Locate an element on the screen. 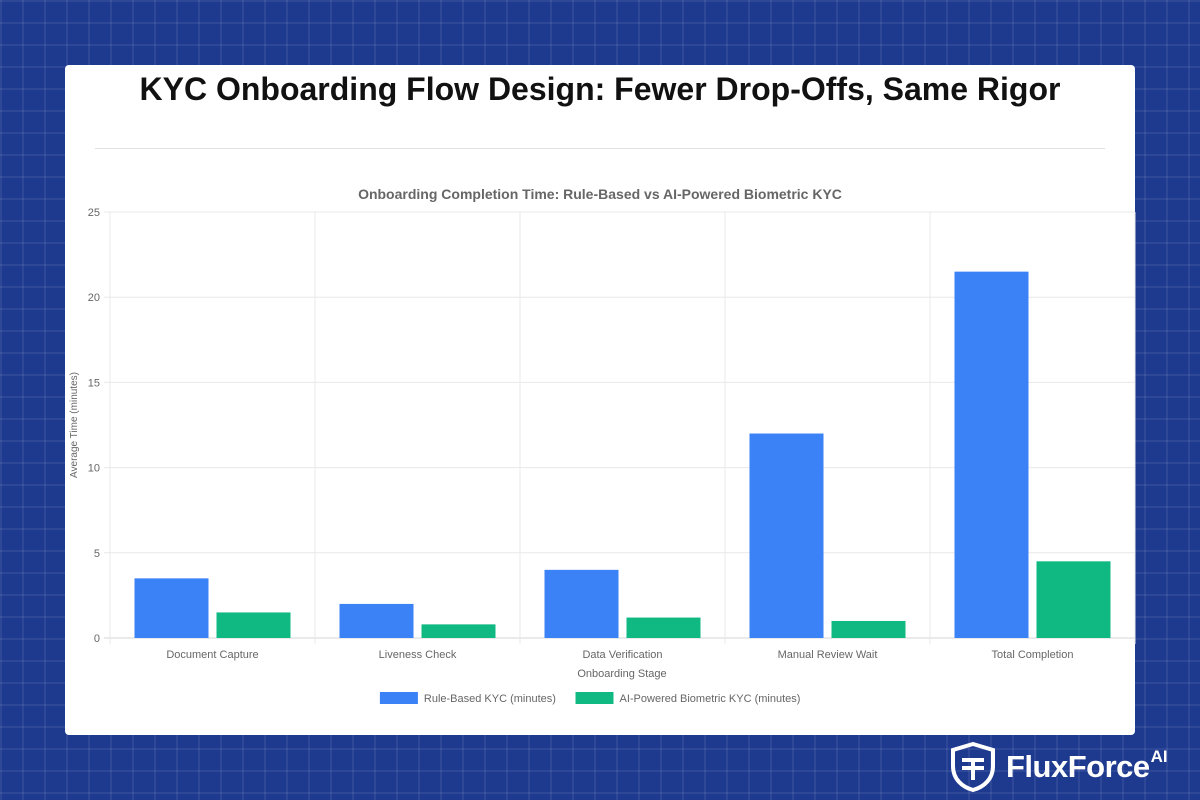 The image size is (1200, 800). x-tick-label: Total Completion is located at coordinates (1033, 655).